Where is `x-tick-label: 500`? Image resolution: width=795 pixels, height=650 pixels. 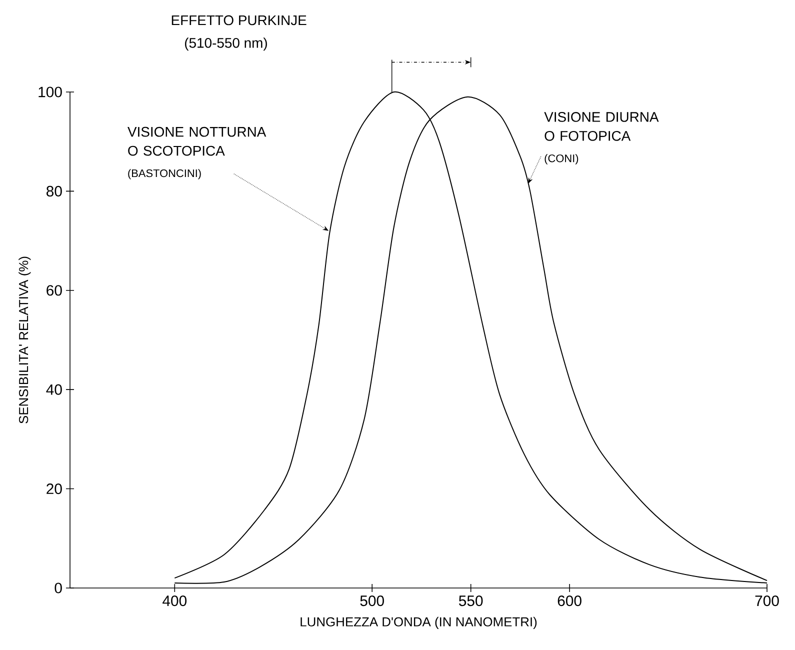
x-tick-label: 500 is located at coordinates (372, 601).